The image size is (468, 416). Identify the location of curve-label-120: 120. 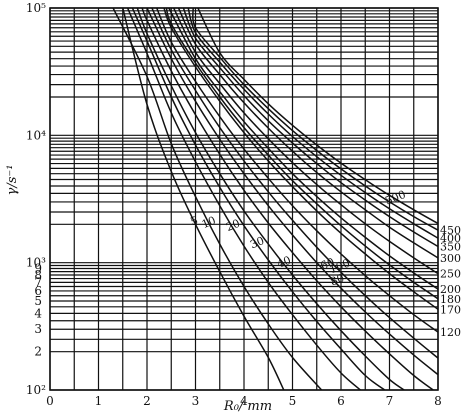
(450, 332).